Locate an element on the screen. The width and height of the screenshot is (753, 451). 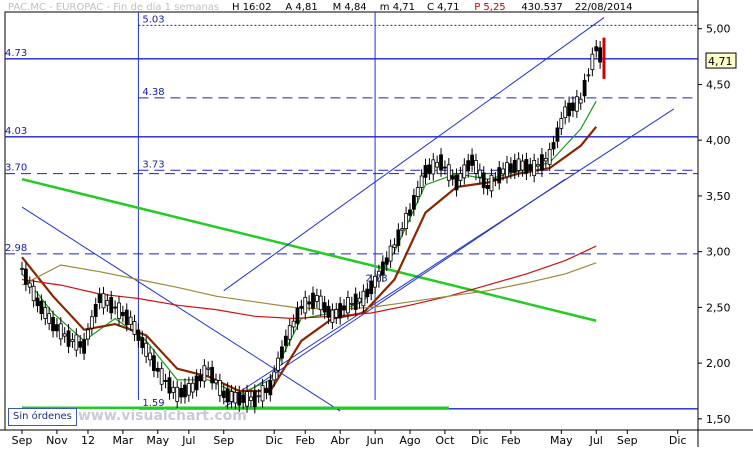
orders-badge: Sin órdenes is located at coordinates (42, 417).